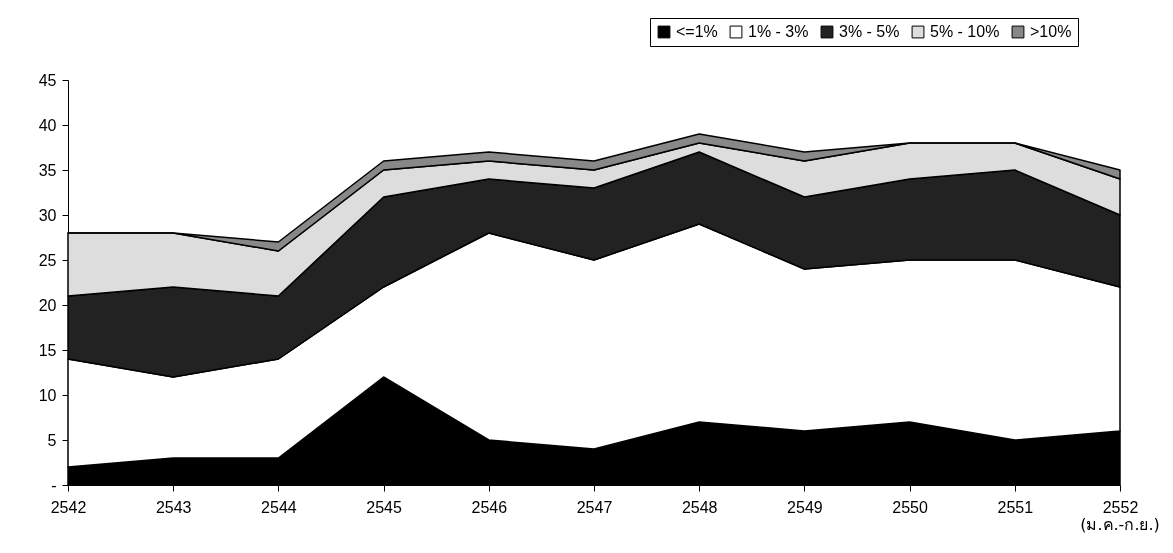  What do you see at coordinates (47, 260) in the screenshot?
I see `y-tick-label: 25` at bounding box center [47, 260].